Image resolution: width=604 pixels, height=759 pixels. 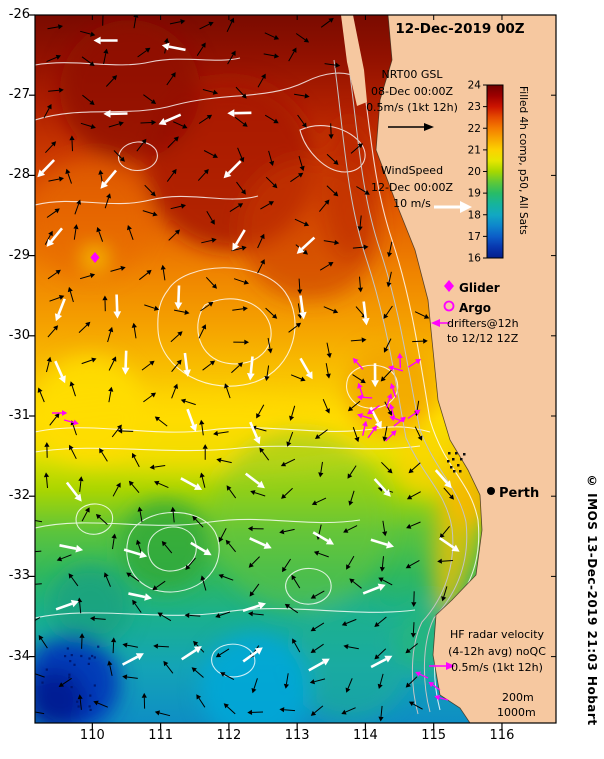 What do you see at coordinates (434, 735) in the screenshot?
I see `x-tick-label: 115` at bounding box center [434, 735].